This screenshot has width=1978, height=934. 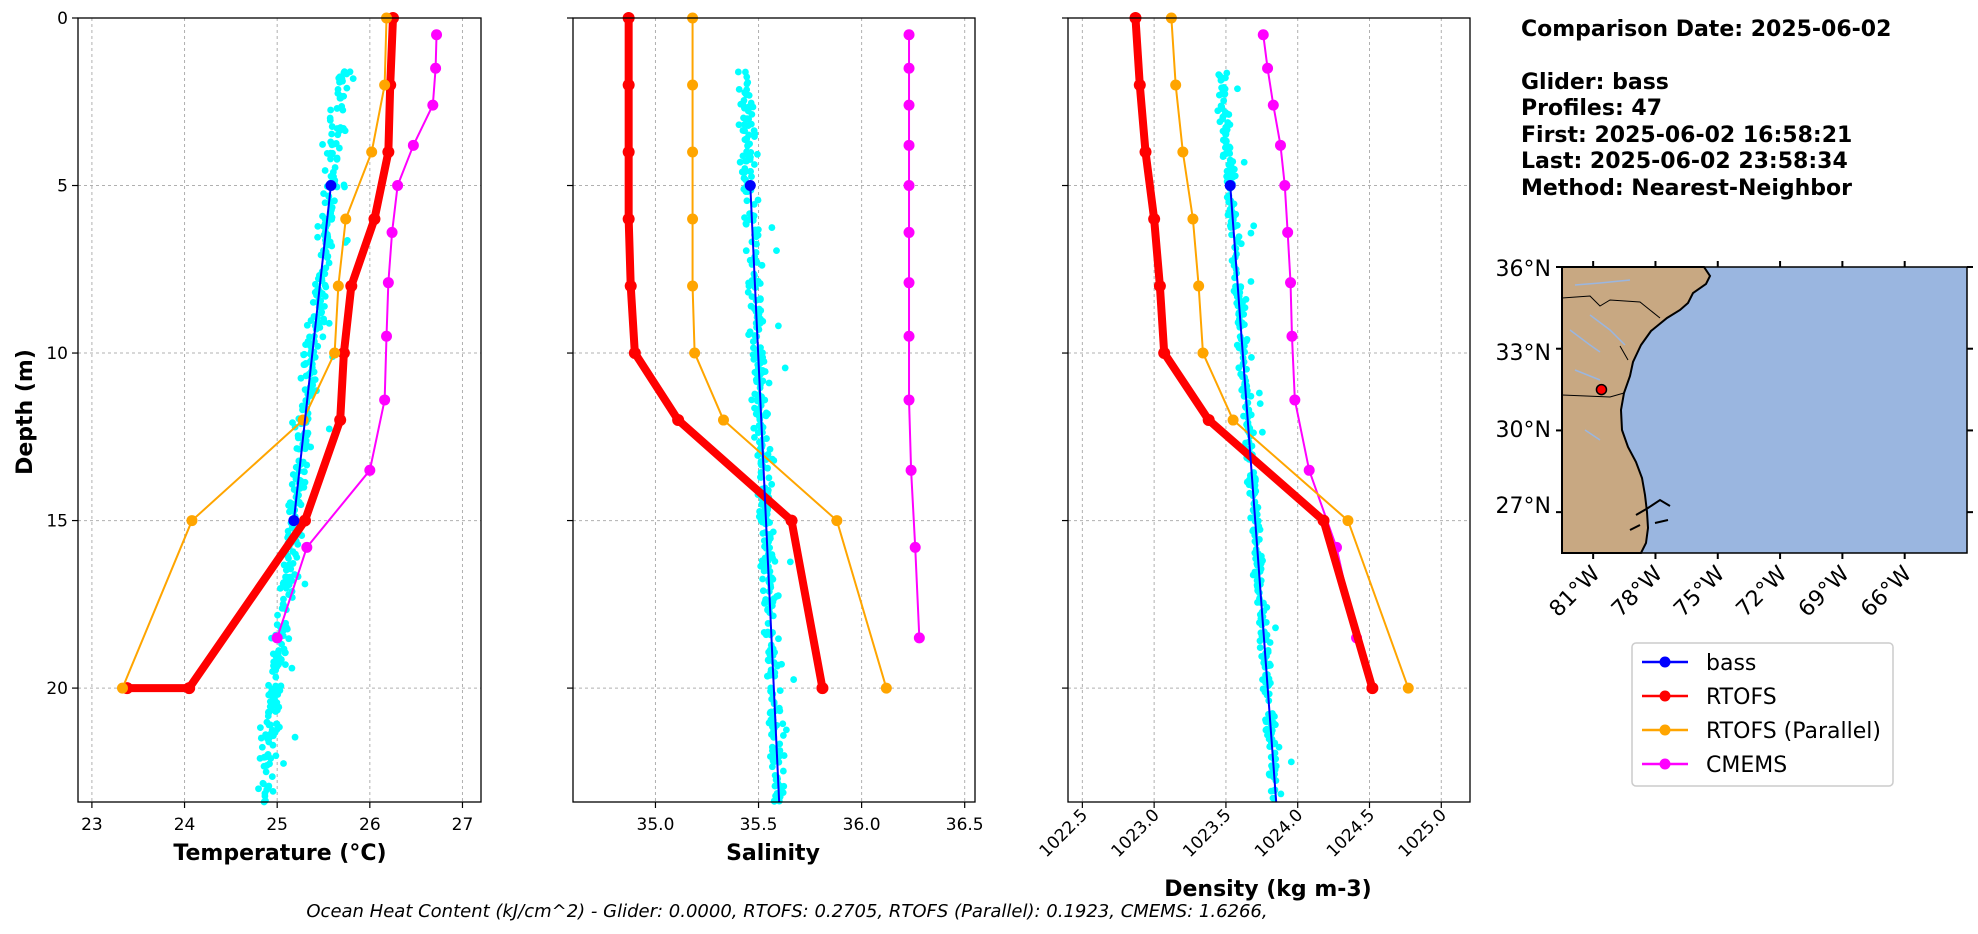 What do you see at coordinates (370, 825) in the screenshot?
I see `temp-xtick-label-3: 26` at bounding box center [370, 825].